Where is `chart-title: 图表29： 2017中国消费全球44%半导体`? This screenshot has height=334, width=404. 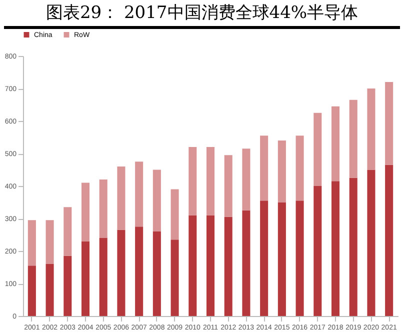 chart-title: 图表29： 2017中国消费全球44%半导体 is located at coordinates (202, 13).